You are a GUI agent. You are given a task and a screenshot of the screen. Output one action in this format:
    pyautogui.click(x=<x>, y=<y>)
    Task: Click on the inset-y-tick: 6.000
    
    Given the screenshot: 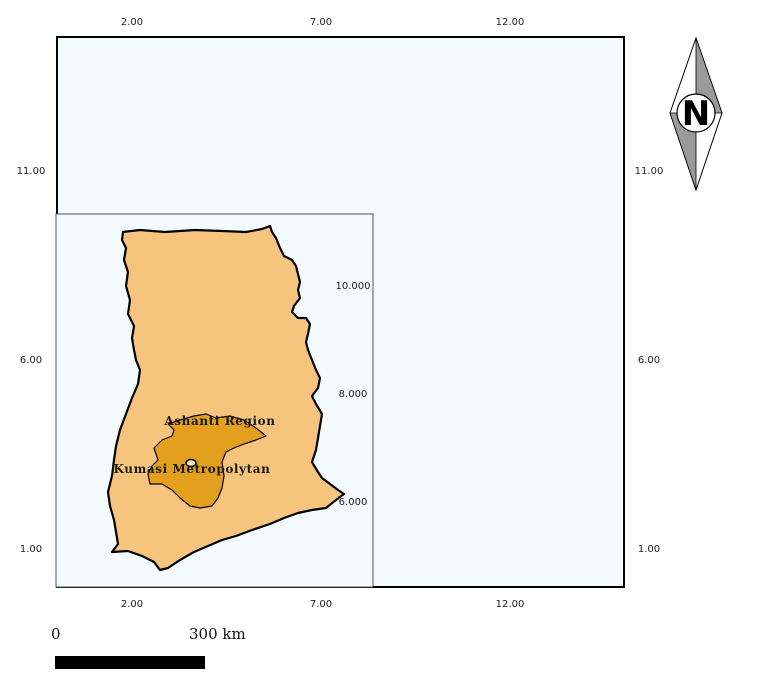 What is the action you would take?
    pyautogui.click(x=353, y=502)
    